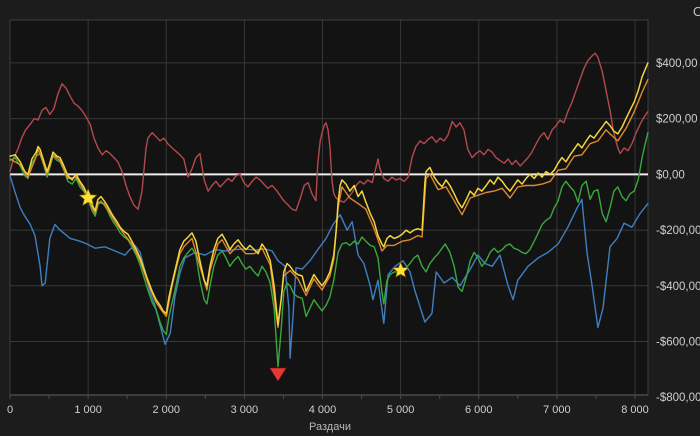 The height and width of the screenshot is (436, 700). What do you see at coordinates (670, 175) in the screenshot?
I see `y-axis-tick-label: $0,00` at bounding box center [670, 175].